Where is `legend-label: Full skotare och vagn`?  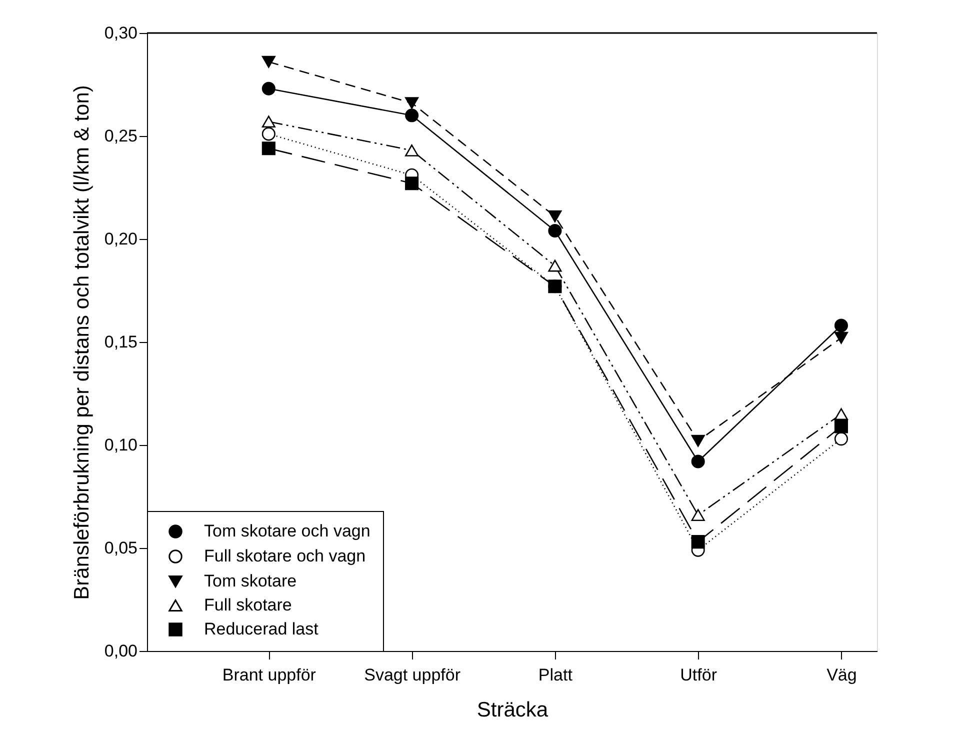
legend-label: Full skotare och vagn is located at coordinates (285, 556).